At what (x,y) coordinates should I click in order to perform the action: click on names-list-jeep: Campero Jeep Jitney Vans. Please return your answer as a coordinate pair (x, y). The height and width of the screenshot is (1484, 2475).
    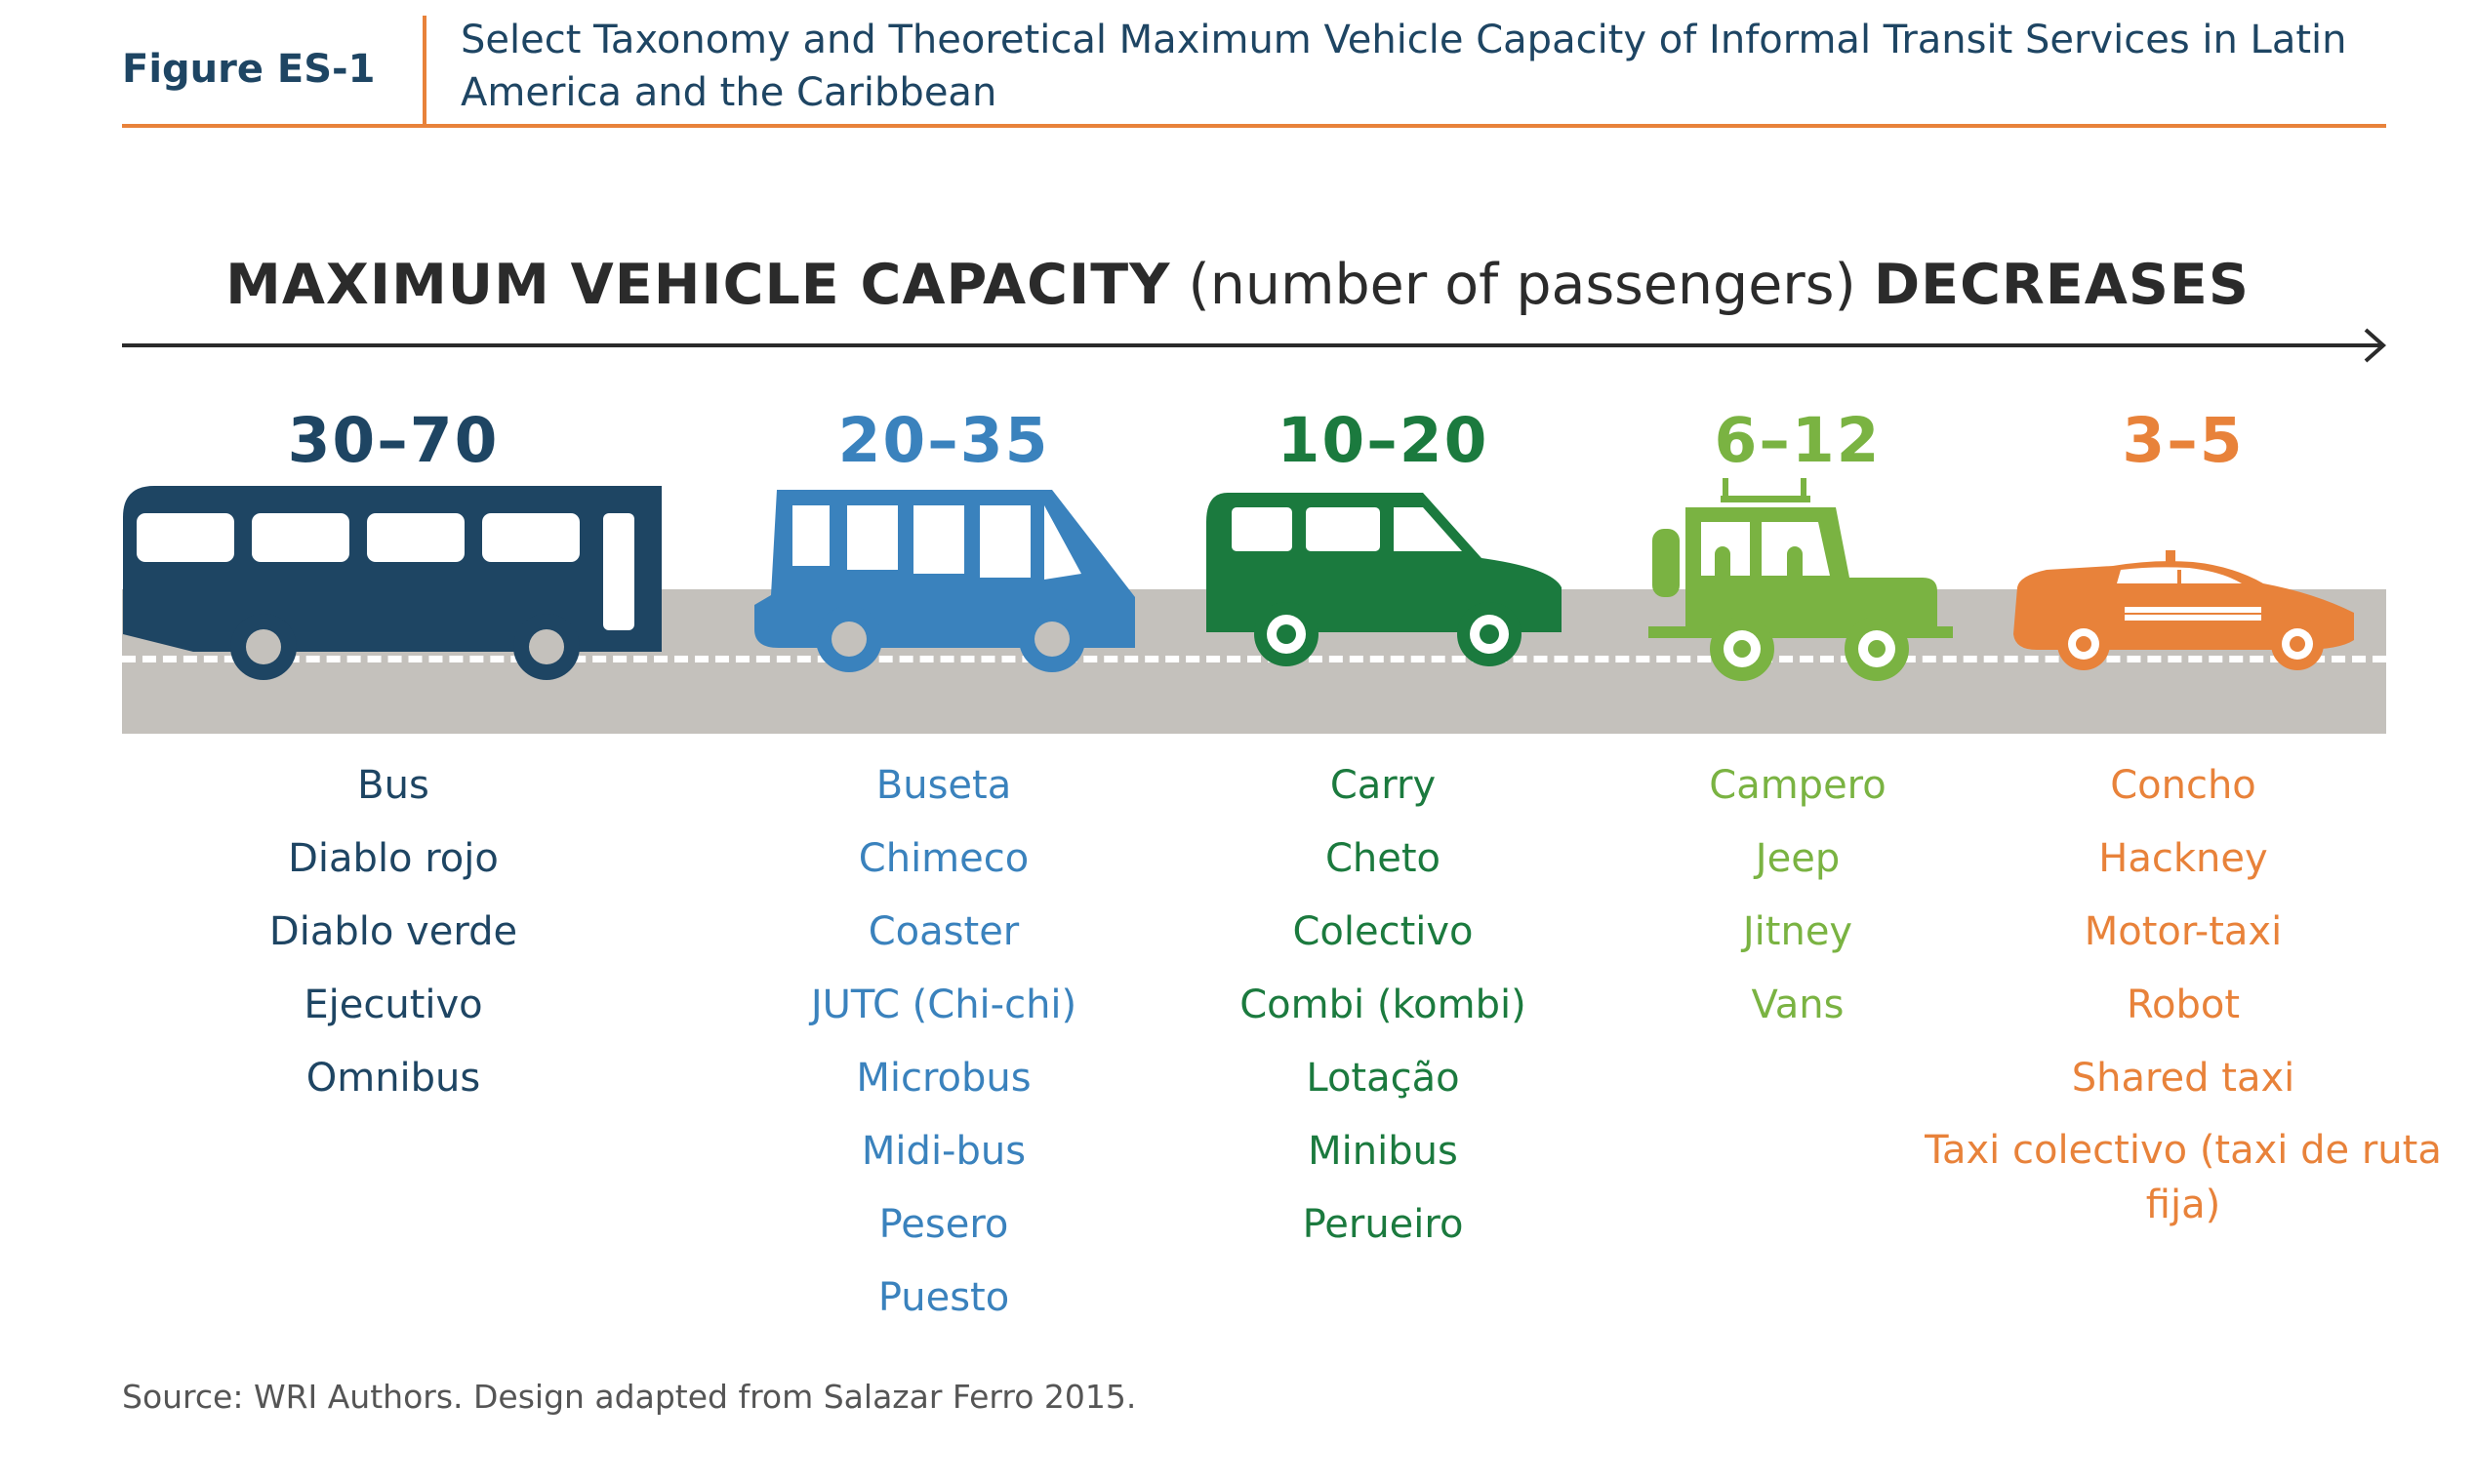
    Looking at the image, I should click on (1797, 895).